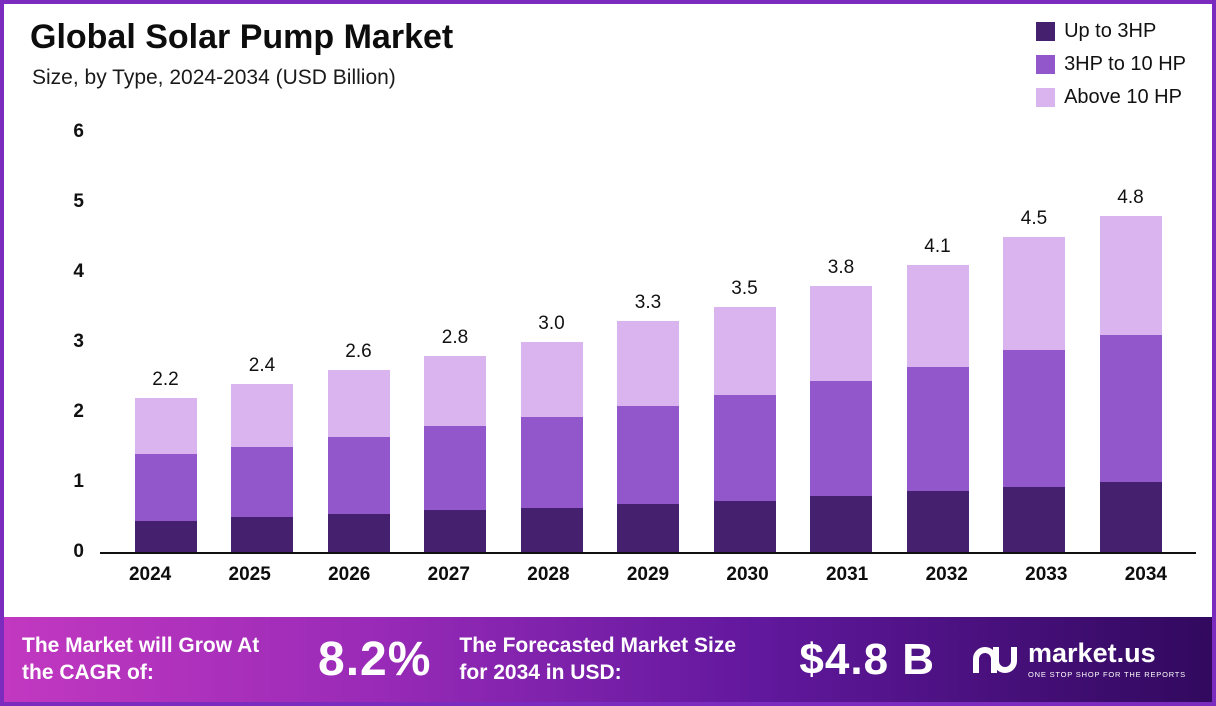 The image size is (1216, 706). I want to click on bar-group-2026: 2.6, so click(358, 342).